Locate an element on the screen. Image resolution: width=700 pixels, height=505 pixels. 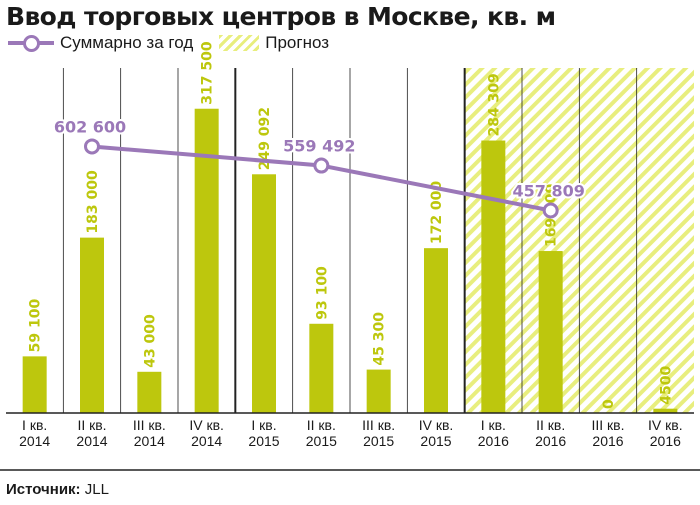
bar-value-label: 0 is located at coordinates (609, 404).